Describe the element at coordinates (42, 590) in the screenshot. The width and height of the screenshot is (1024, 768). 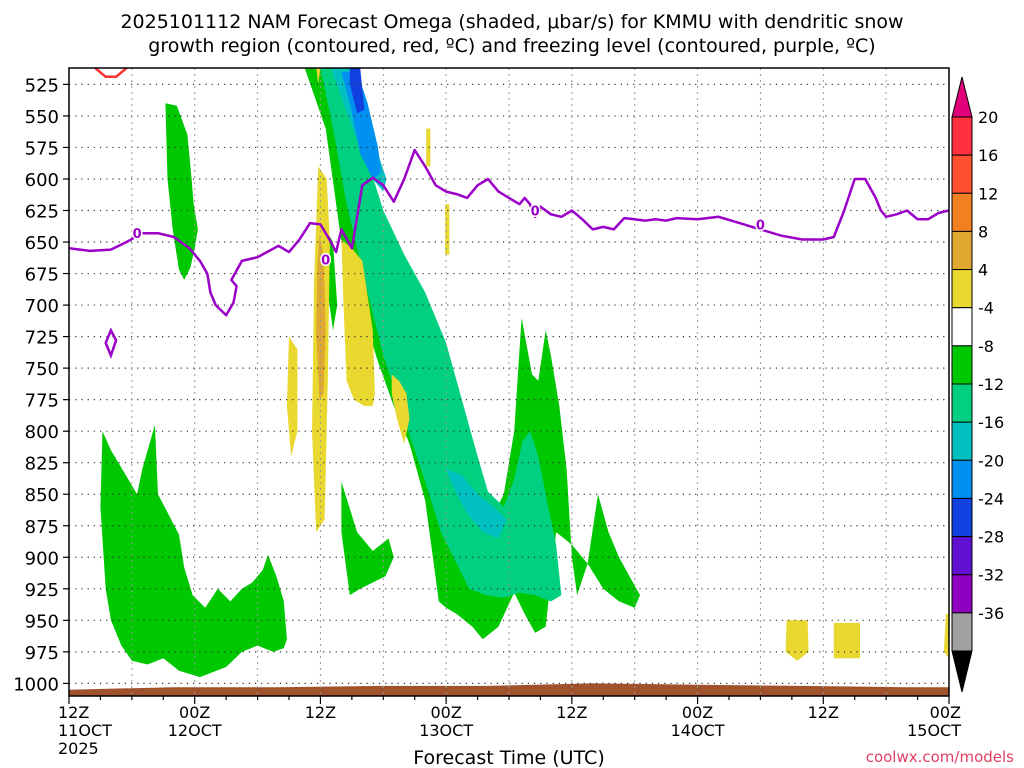
I see `y-tick-label-925: 925` at that location.